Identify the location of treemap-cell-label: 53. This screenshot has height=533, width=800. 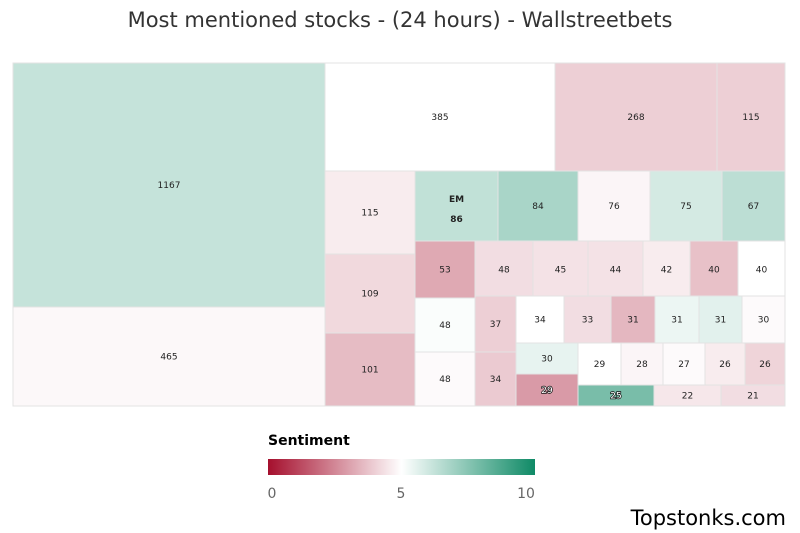
(444, 271).